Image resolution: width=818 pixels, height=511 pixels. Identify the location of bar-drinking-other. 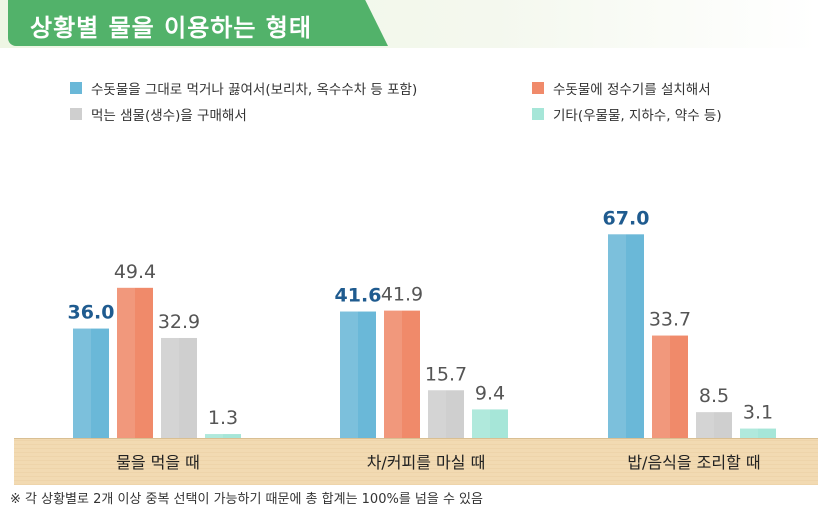
(223, 436).